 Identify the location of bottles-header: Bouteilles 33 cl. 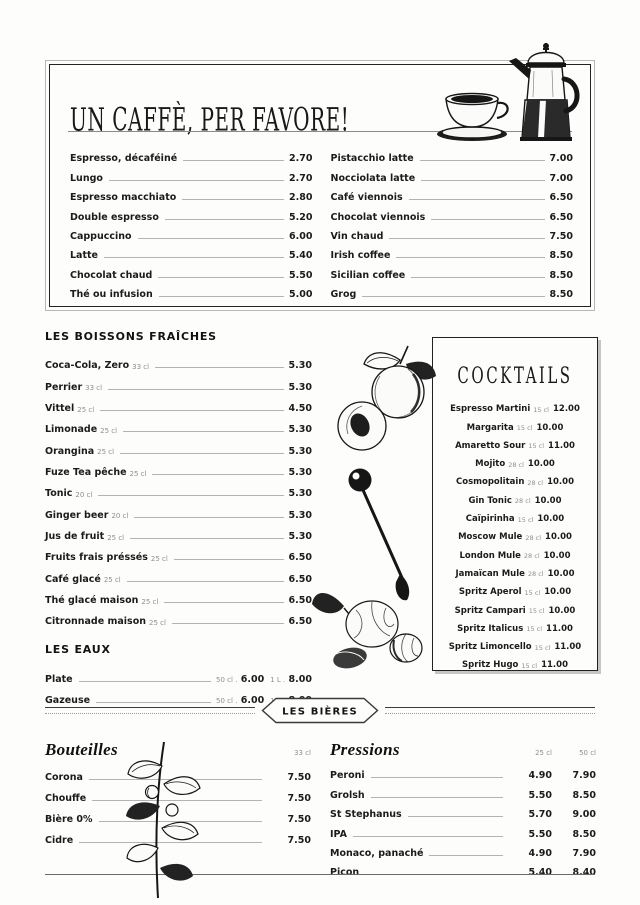
(178, 747).